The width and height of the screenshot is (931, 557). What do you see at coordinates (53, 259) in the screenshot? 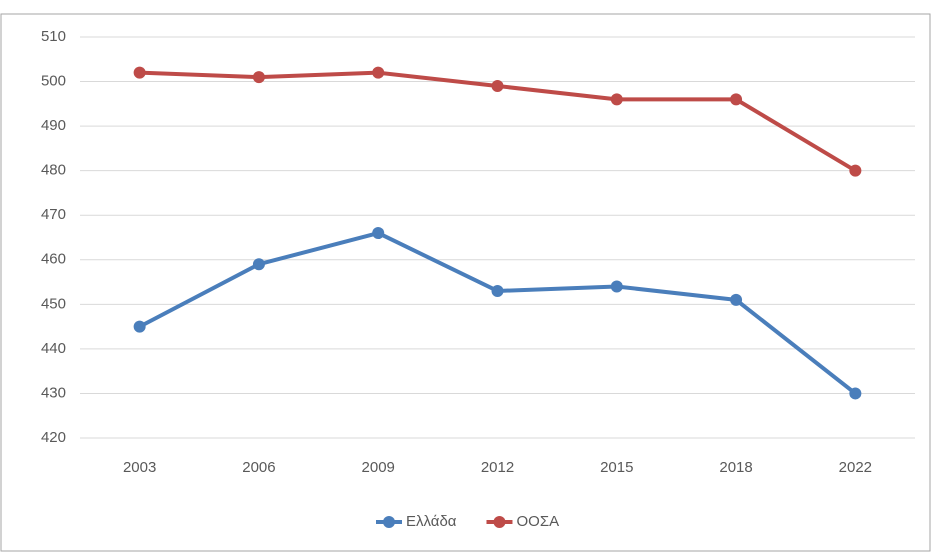
I see `y-tick-label: 460` at bounding box center [53, 259].